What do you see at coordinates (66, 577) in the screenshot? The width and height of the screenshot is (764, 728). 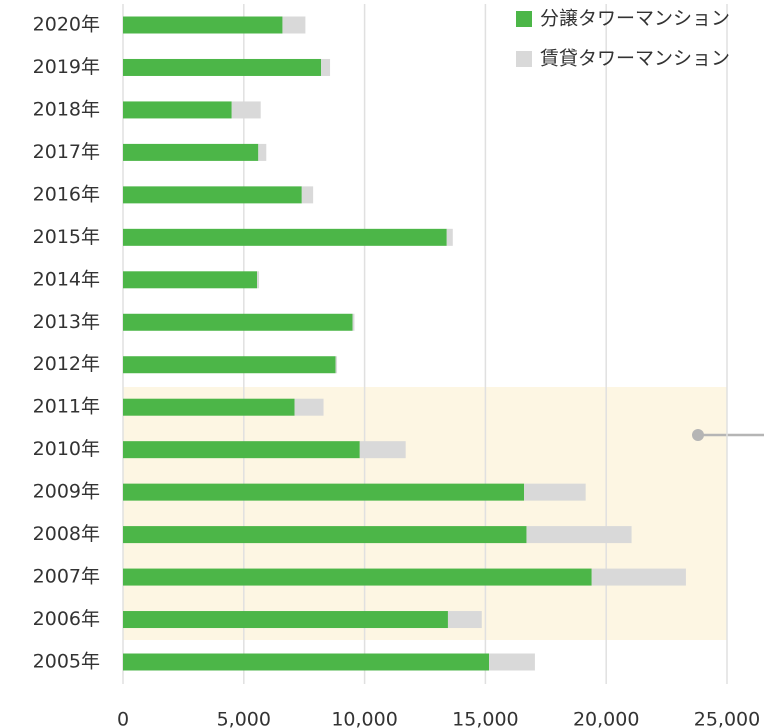 I see `y-tick-label: 2007年` at bounding box center [66, 577].